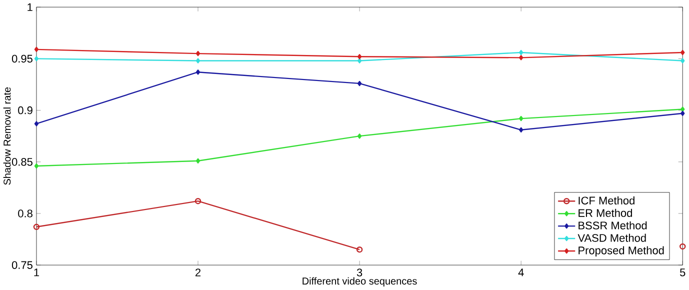 Image resolution: width=689 pixels, height=290 pixels. What do you see at coordinates (30, 7) in the screenshot?
I see `y-tick-label: 1` at bounding box center [30, 7].